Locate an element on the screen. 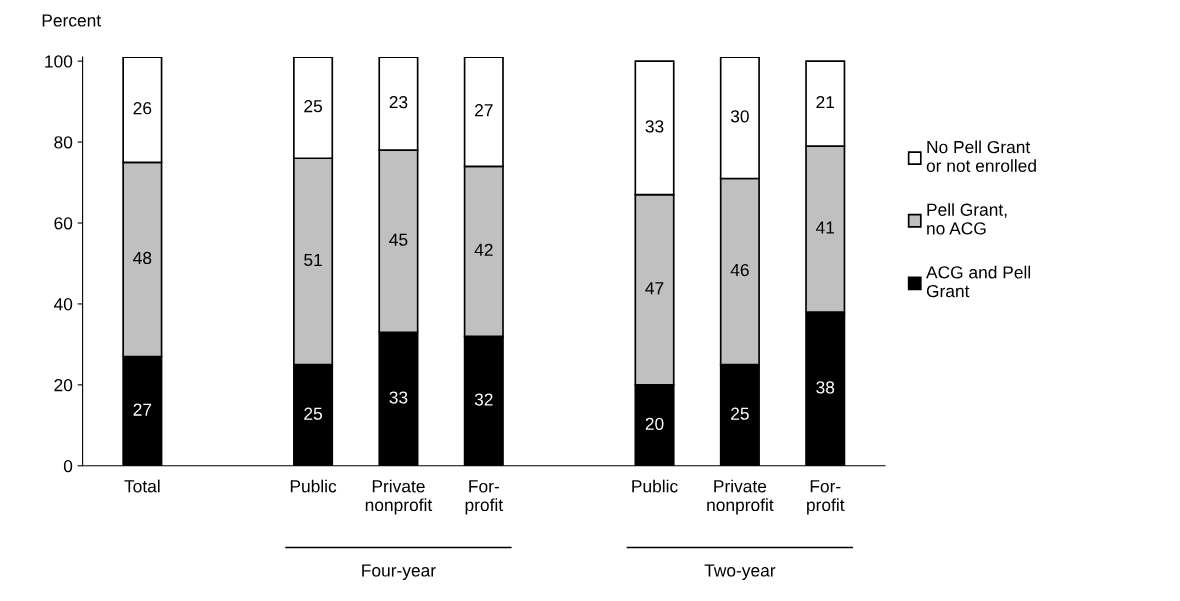 This screenshot has width=1180, height=601. y-tick-label: 80 is located at coordinates (63, 142).